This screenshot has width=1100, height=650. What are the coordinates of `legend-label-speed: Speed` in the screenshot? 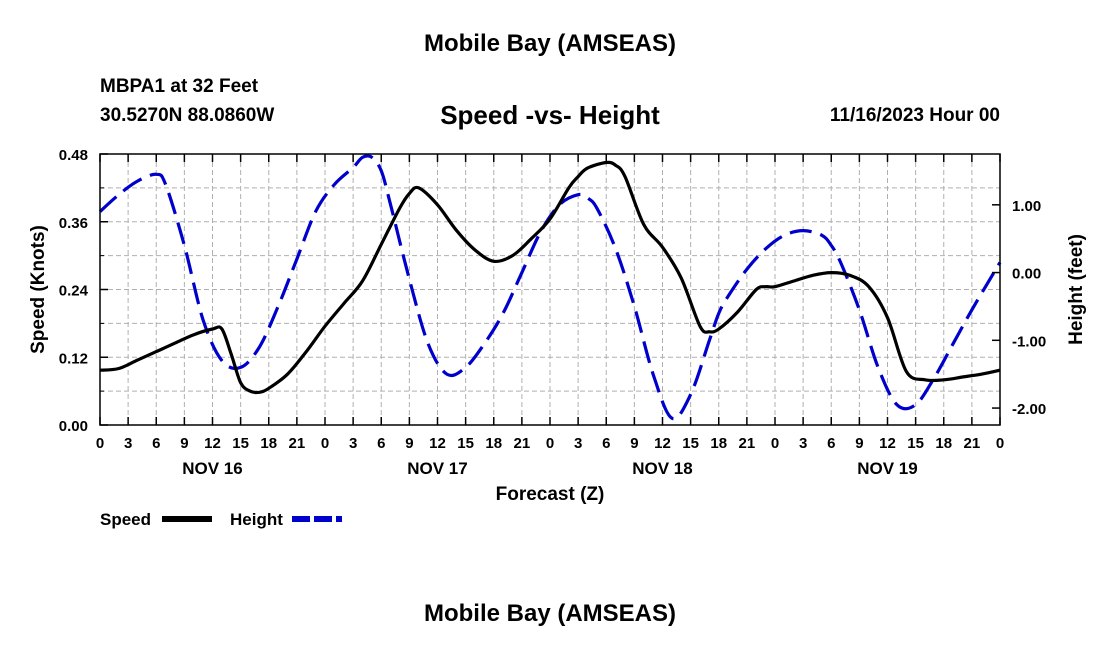 It's located at (125, 519).